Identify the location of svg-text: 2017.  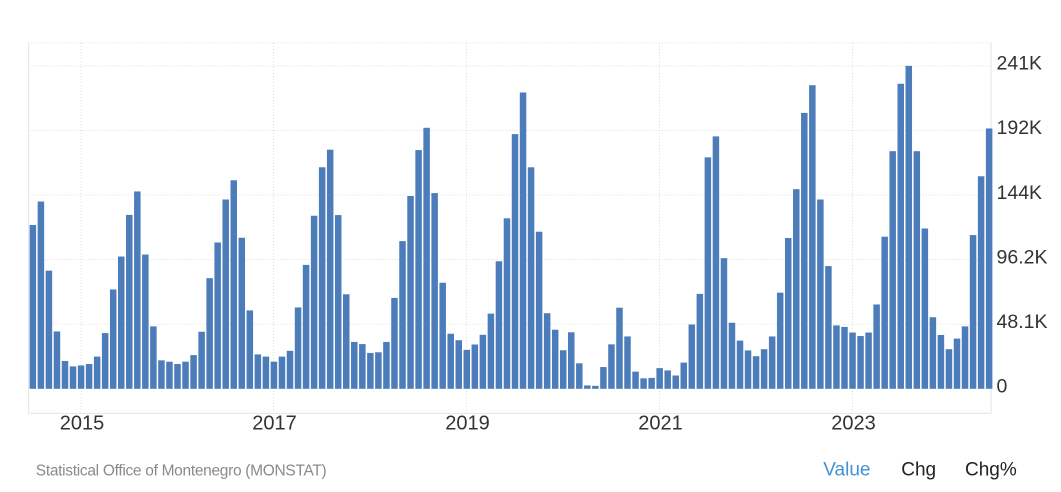
(274, 424).